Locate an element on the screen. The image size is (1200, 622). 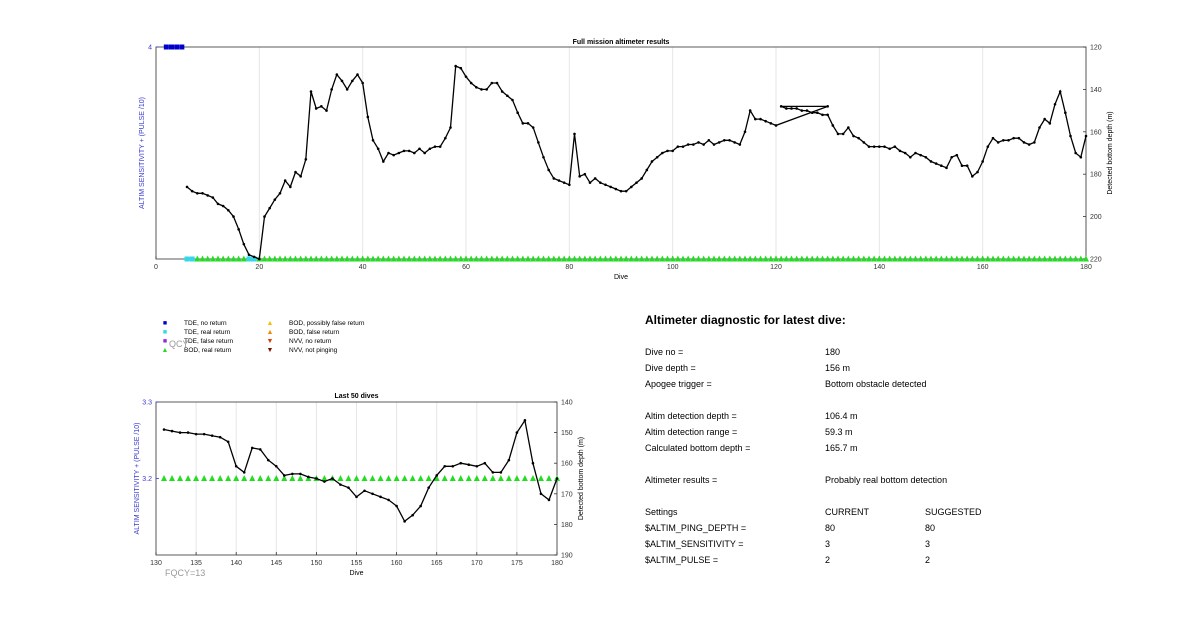
x-tick-label: 145 is located at coordinates (276, 563).